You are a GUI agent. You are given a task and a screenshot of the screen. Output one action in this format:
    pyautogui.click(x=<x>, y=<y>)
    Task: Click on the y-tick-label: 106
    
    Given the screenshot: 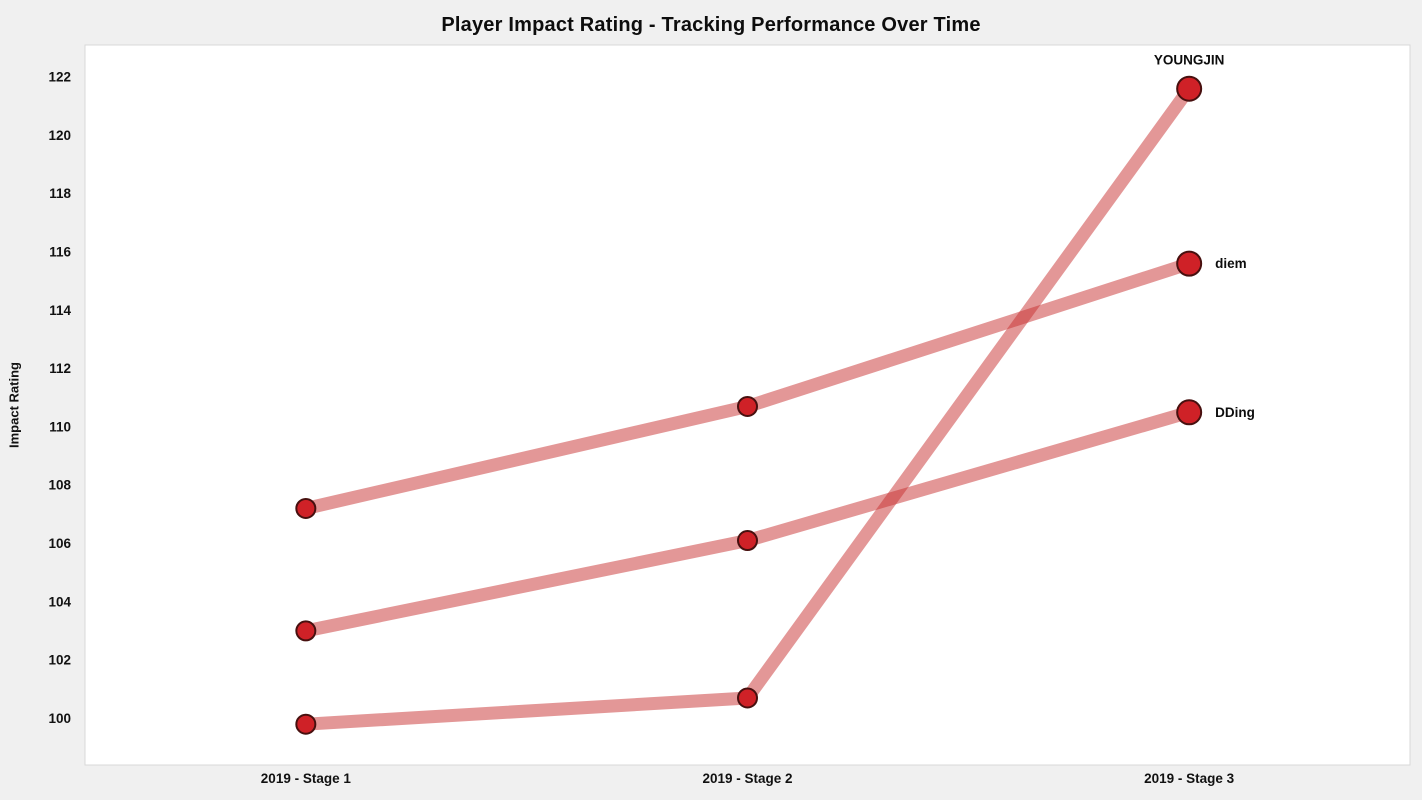 What is the action you would take?
    pyautogui.click(x=59, y=543)
    